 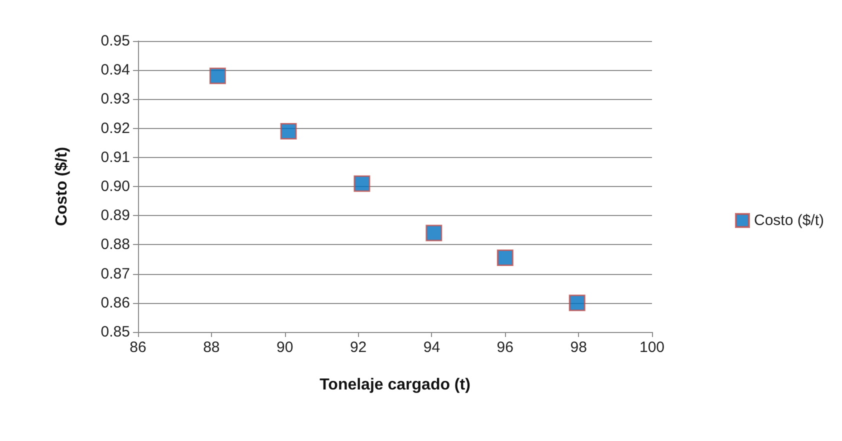 What do you see at coordinates (115, 245) in the screenshot?
I see `y-tick-label: 0.88` at bounding box center [115, 245].